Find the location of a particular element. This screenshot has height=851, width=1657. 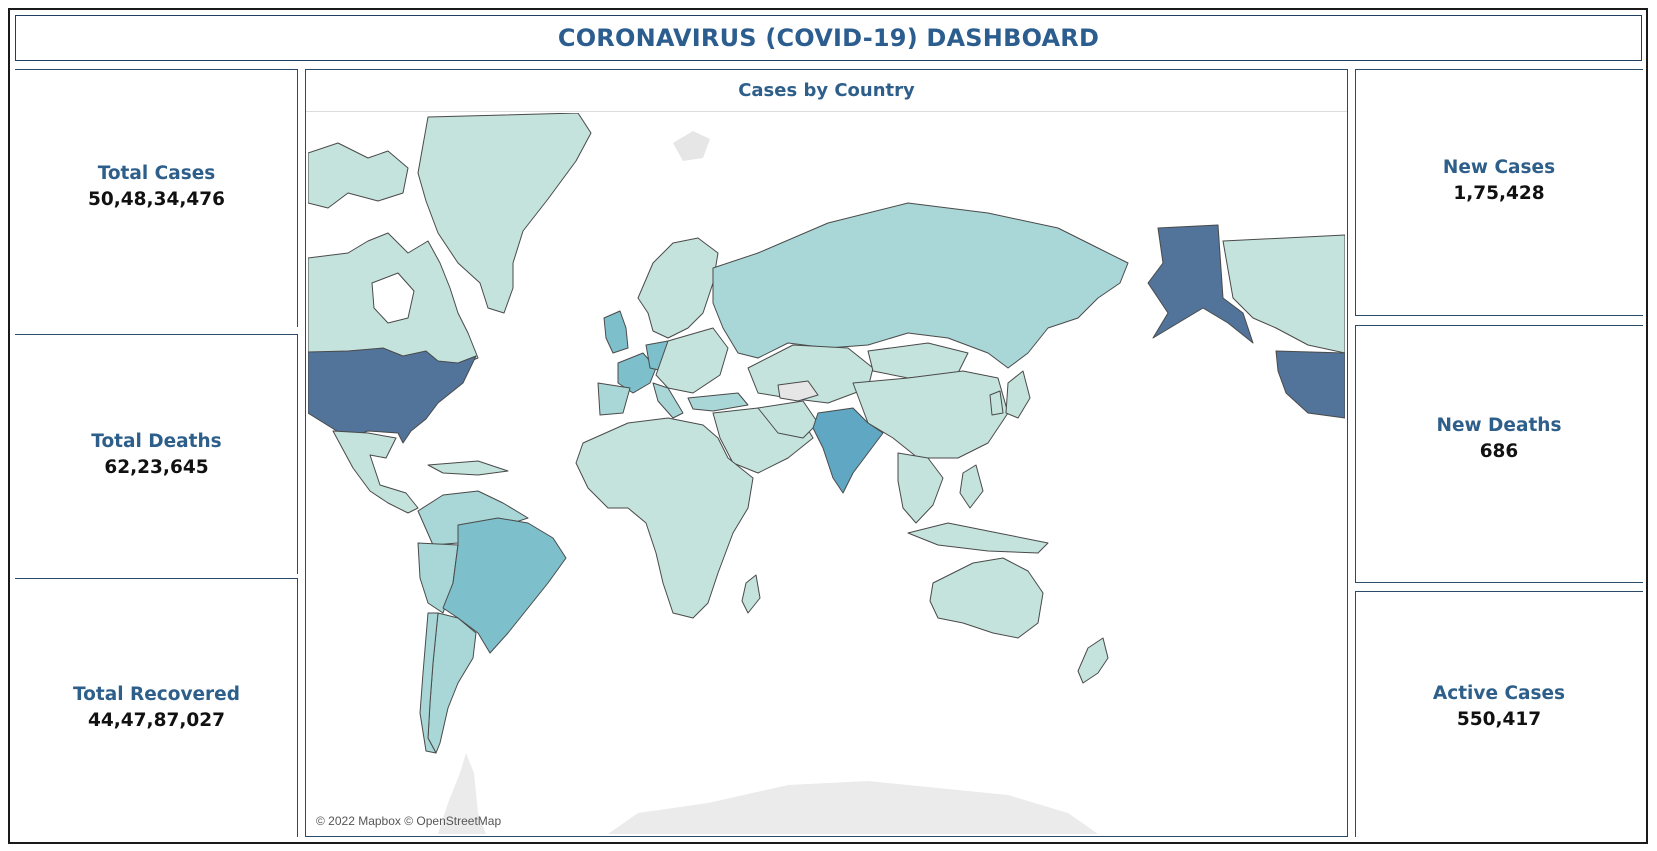

map-title-bar: Cases by Country is located at coordinates (826, 91).